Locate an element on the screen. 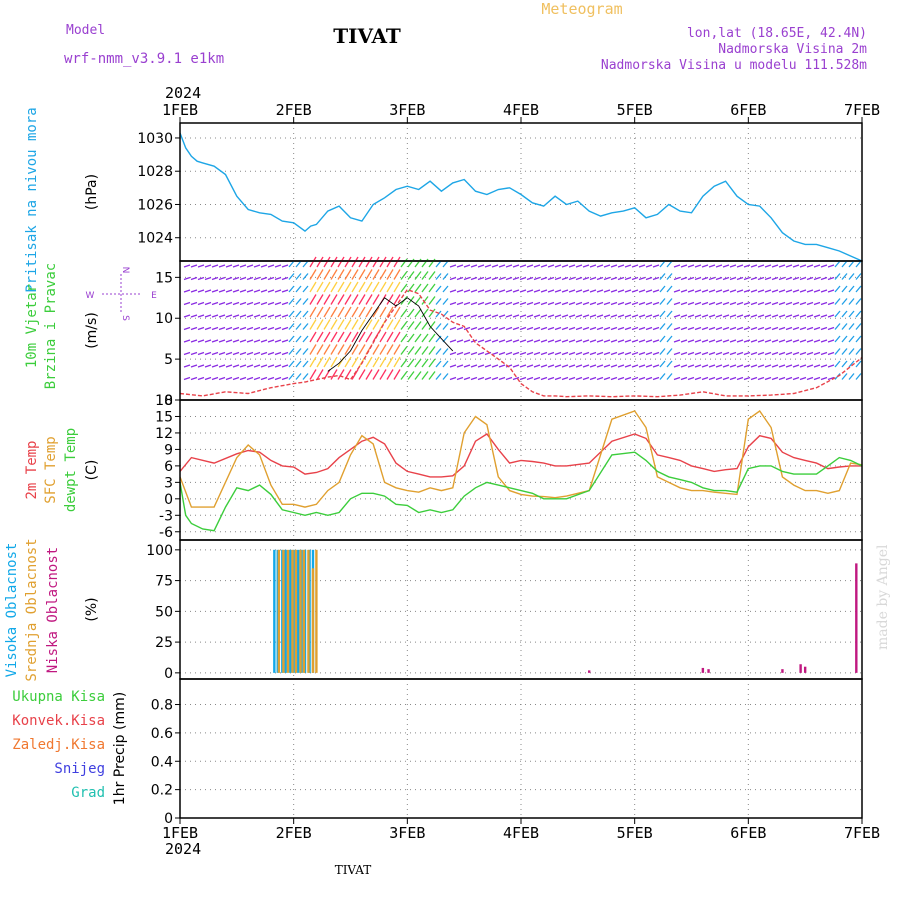  panel-title: SFC Temp is located at coordinates (51, 469).